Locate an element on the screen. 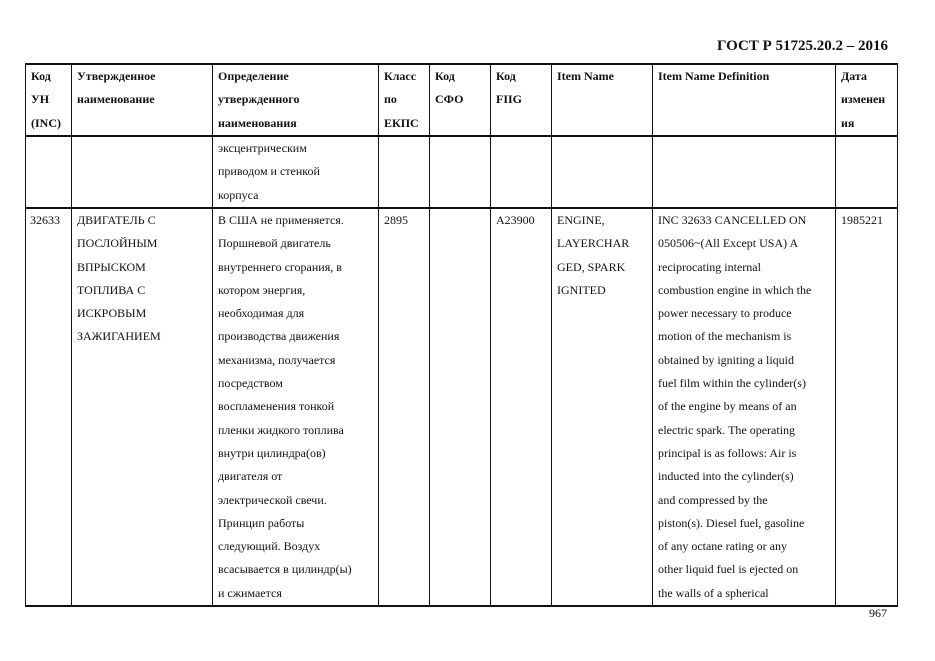  cell-class is located at coordinates (404, 172).